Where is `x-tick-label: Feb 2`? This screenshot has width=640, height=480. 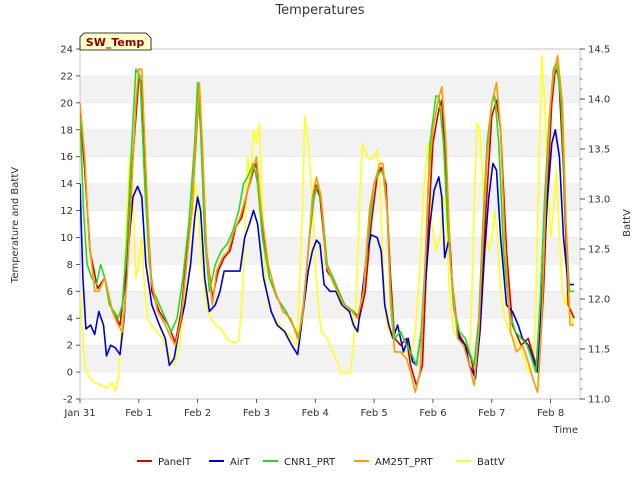 x-tick-label: Feb 2 is located at coordinates (197, 413).